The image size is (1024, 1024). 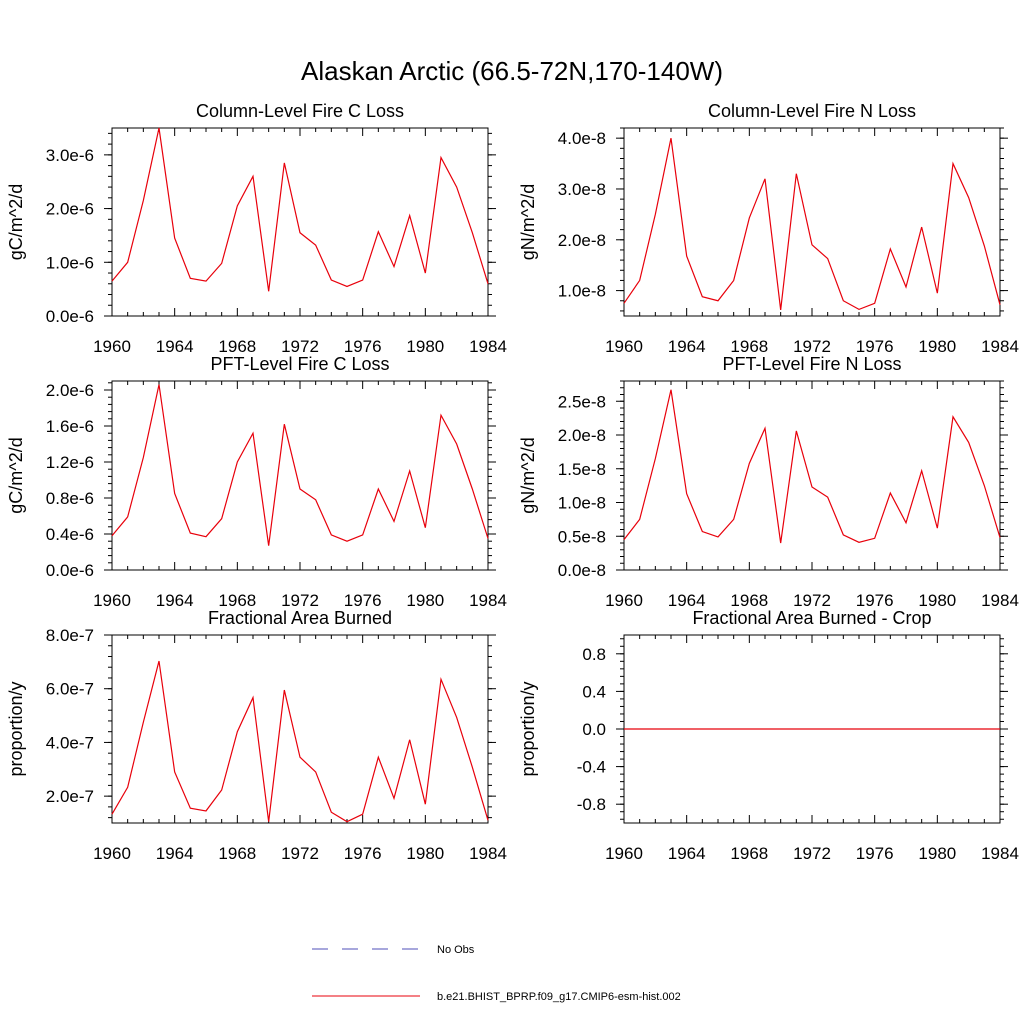 What do you see at coordinates (582, 401) in the screenshot?
I see `y-tick-label: 2.5e-8` at bounding box center [582, 401].